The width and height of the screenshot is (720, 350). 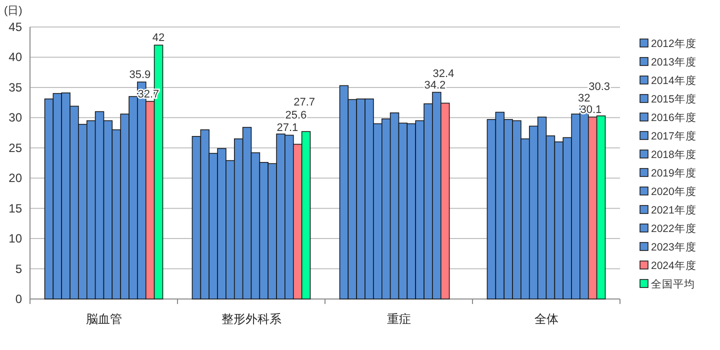 What do you see at coordinates (15, 87) in the screenshot?
I see `y-tick-label: 35` at bounding box center [15, 87].